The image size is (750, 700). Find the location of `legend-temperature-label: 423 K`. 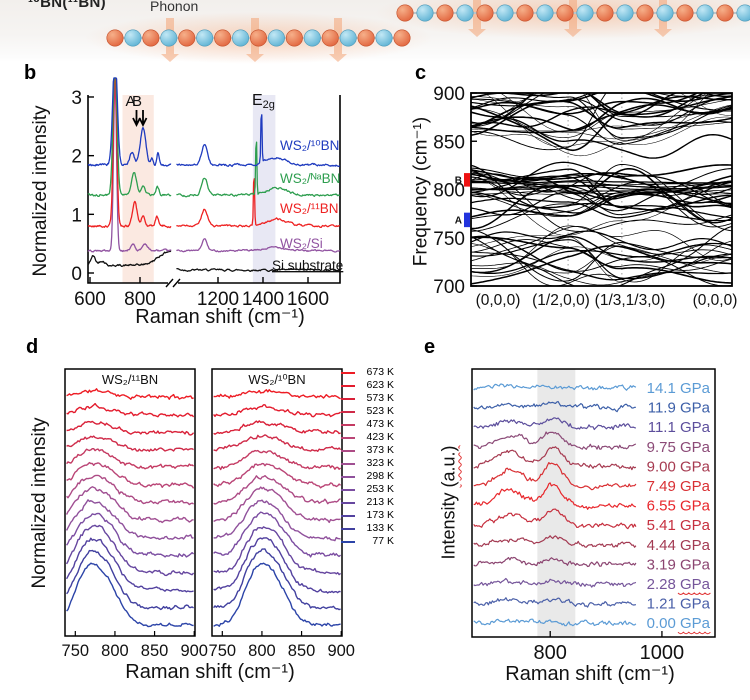

legend-temperature-label: 423 K is located at coordinates (380, 437).